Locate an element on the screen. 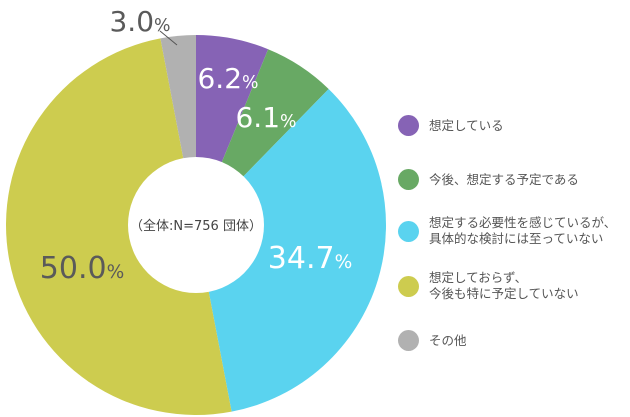  donut-hole is located at coordinates (196, 225).